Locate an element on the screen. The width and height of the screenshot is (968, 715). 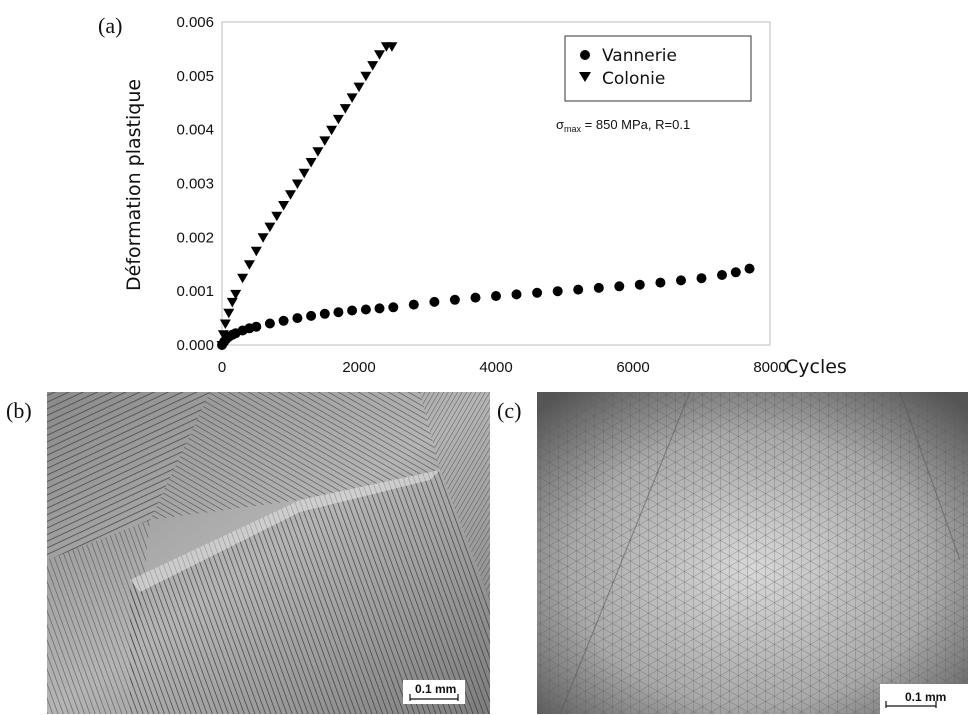
x-axis-ticks: 0 2000 4000 6000 8000 is located at coordinates (502, 367).